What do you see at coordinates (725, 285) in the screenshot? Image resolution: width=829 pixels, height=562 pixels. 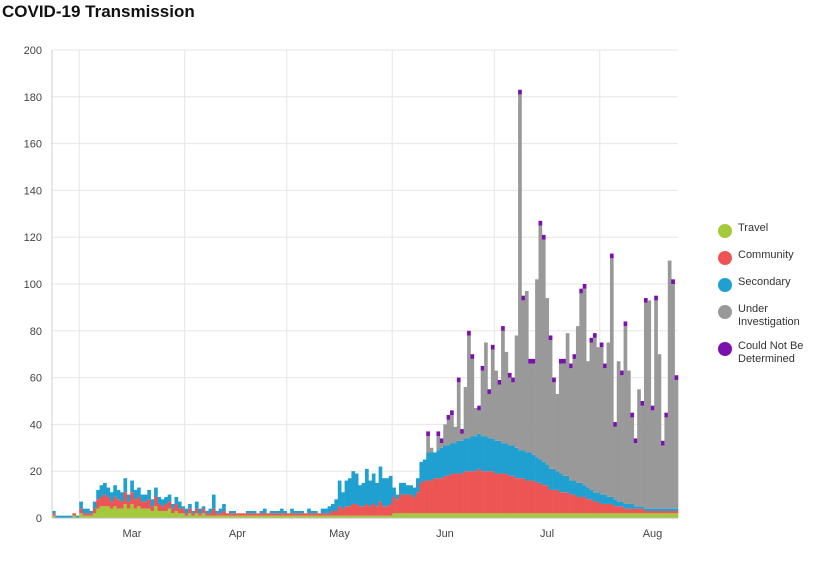 I see `legend-swatch` at bounding box center [725, 285].